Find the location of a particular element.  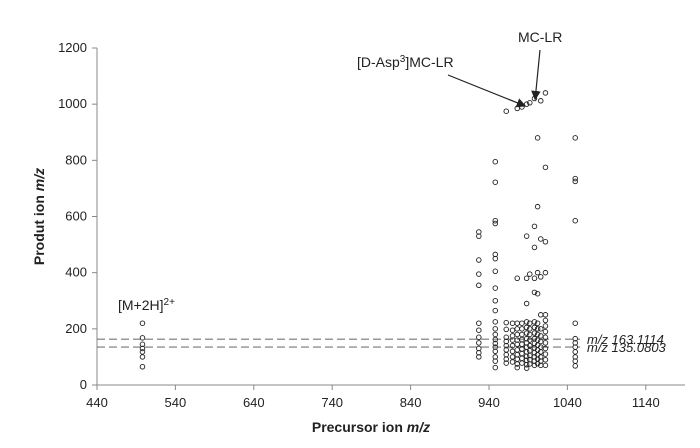

y-axis-title: Produt ion m/z is located at coordinates (39, 216).